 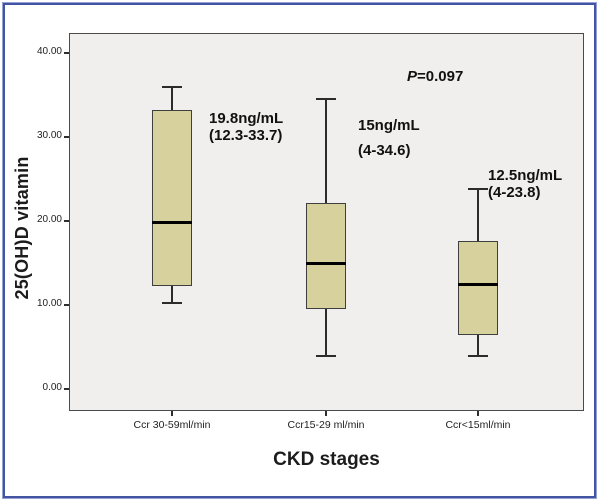 I want to click on annotation-group2: 15ng/mL (4-34.6), so click(x=389, y=138).